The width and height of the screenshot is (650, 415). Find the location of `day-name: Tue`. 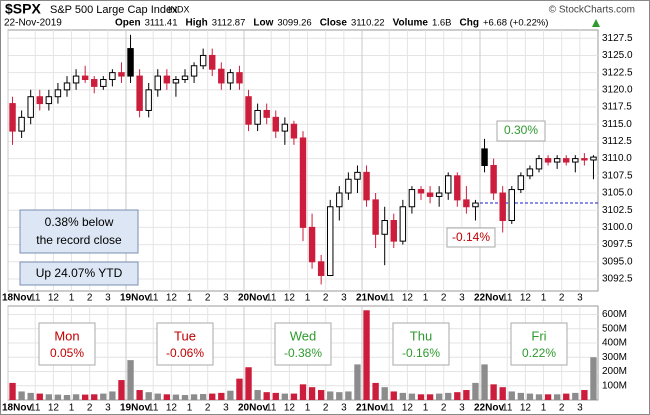

day-name: Tue is located at coordinates (185, 335).